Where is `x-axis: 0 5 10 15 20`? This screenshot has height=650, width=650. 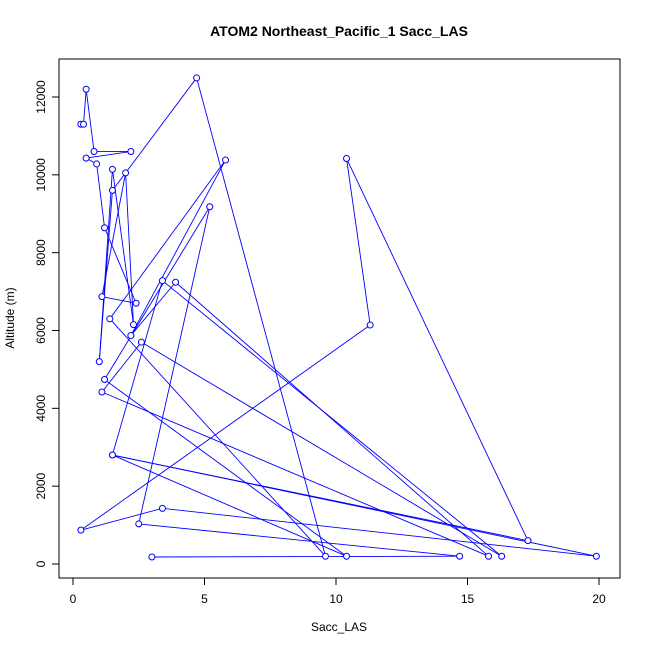
x-axis: 0 5 10 15 20 is located at coordinates (338, 591).